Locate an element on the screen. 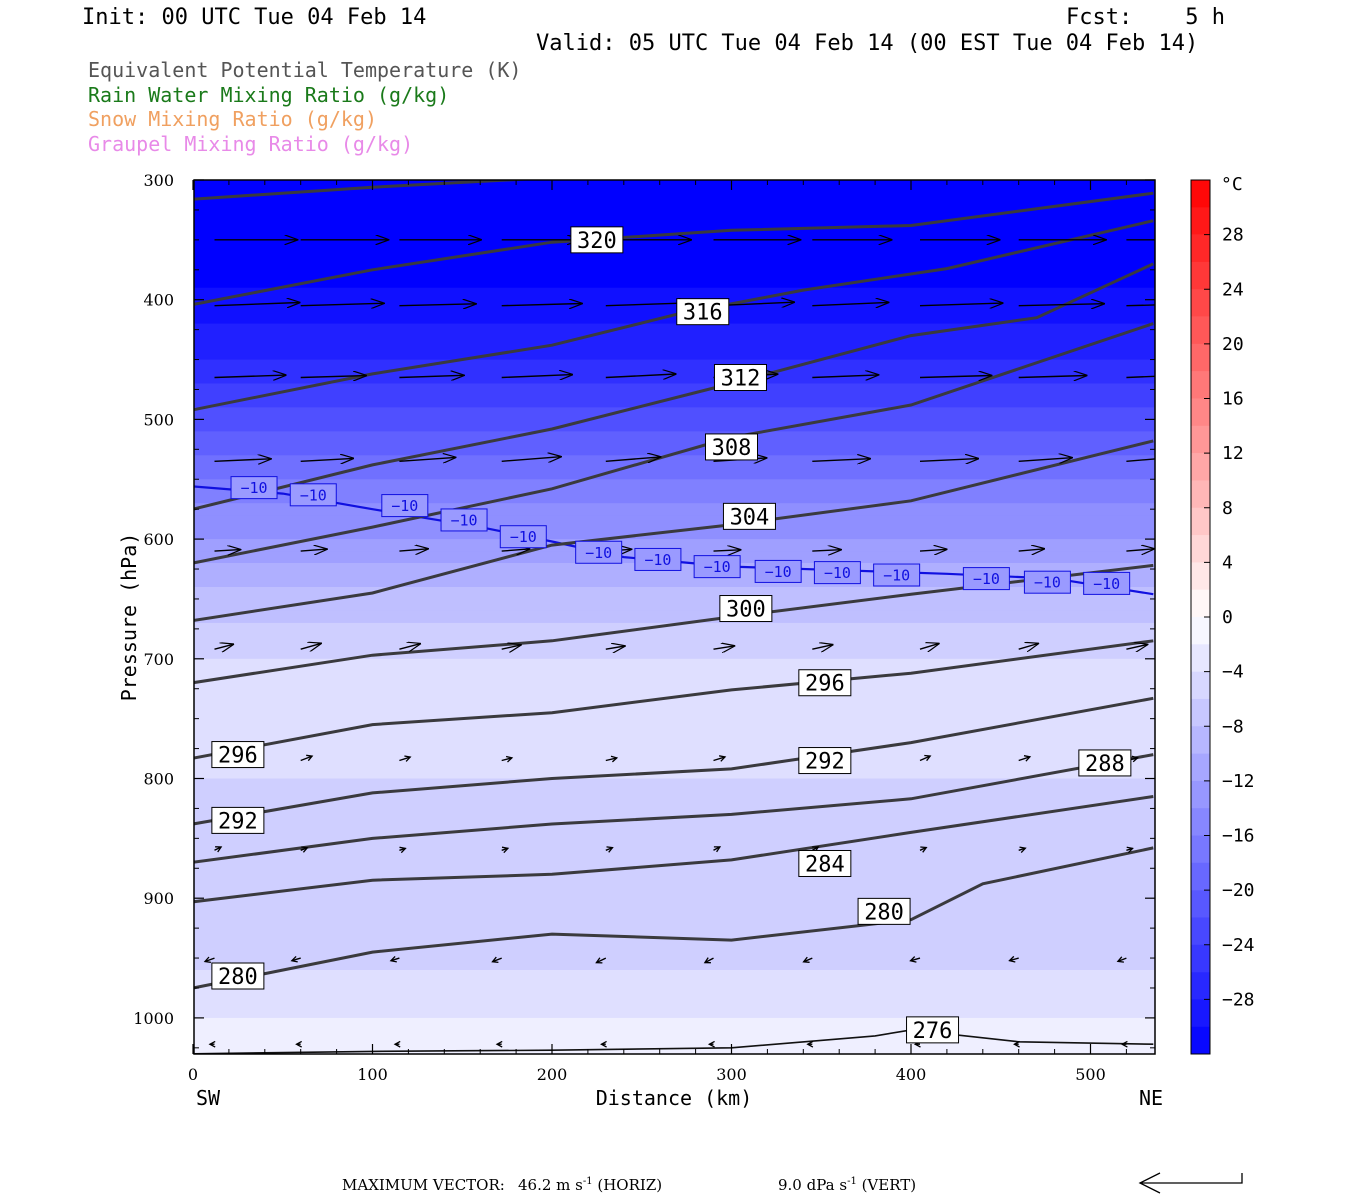 The width and height of the screenshot is (1350, 1200). colorbar-tick-label: 0 is located at coordinates (1227, 617).